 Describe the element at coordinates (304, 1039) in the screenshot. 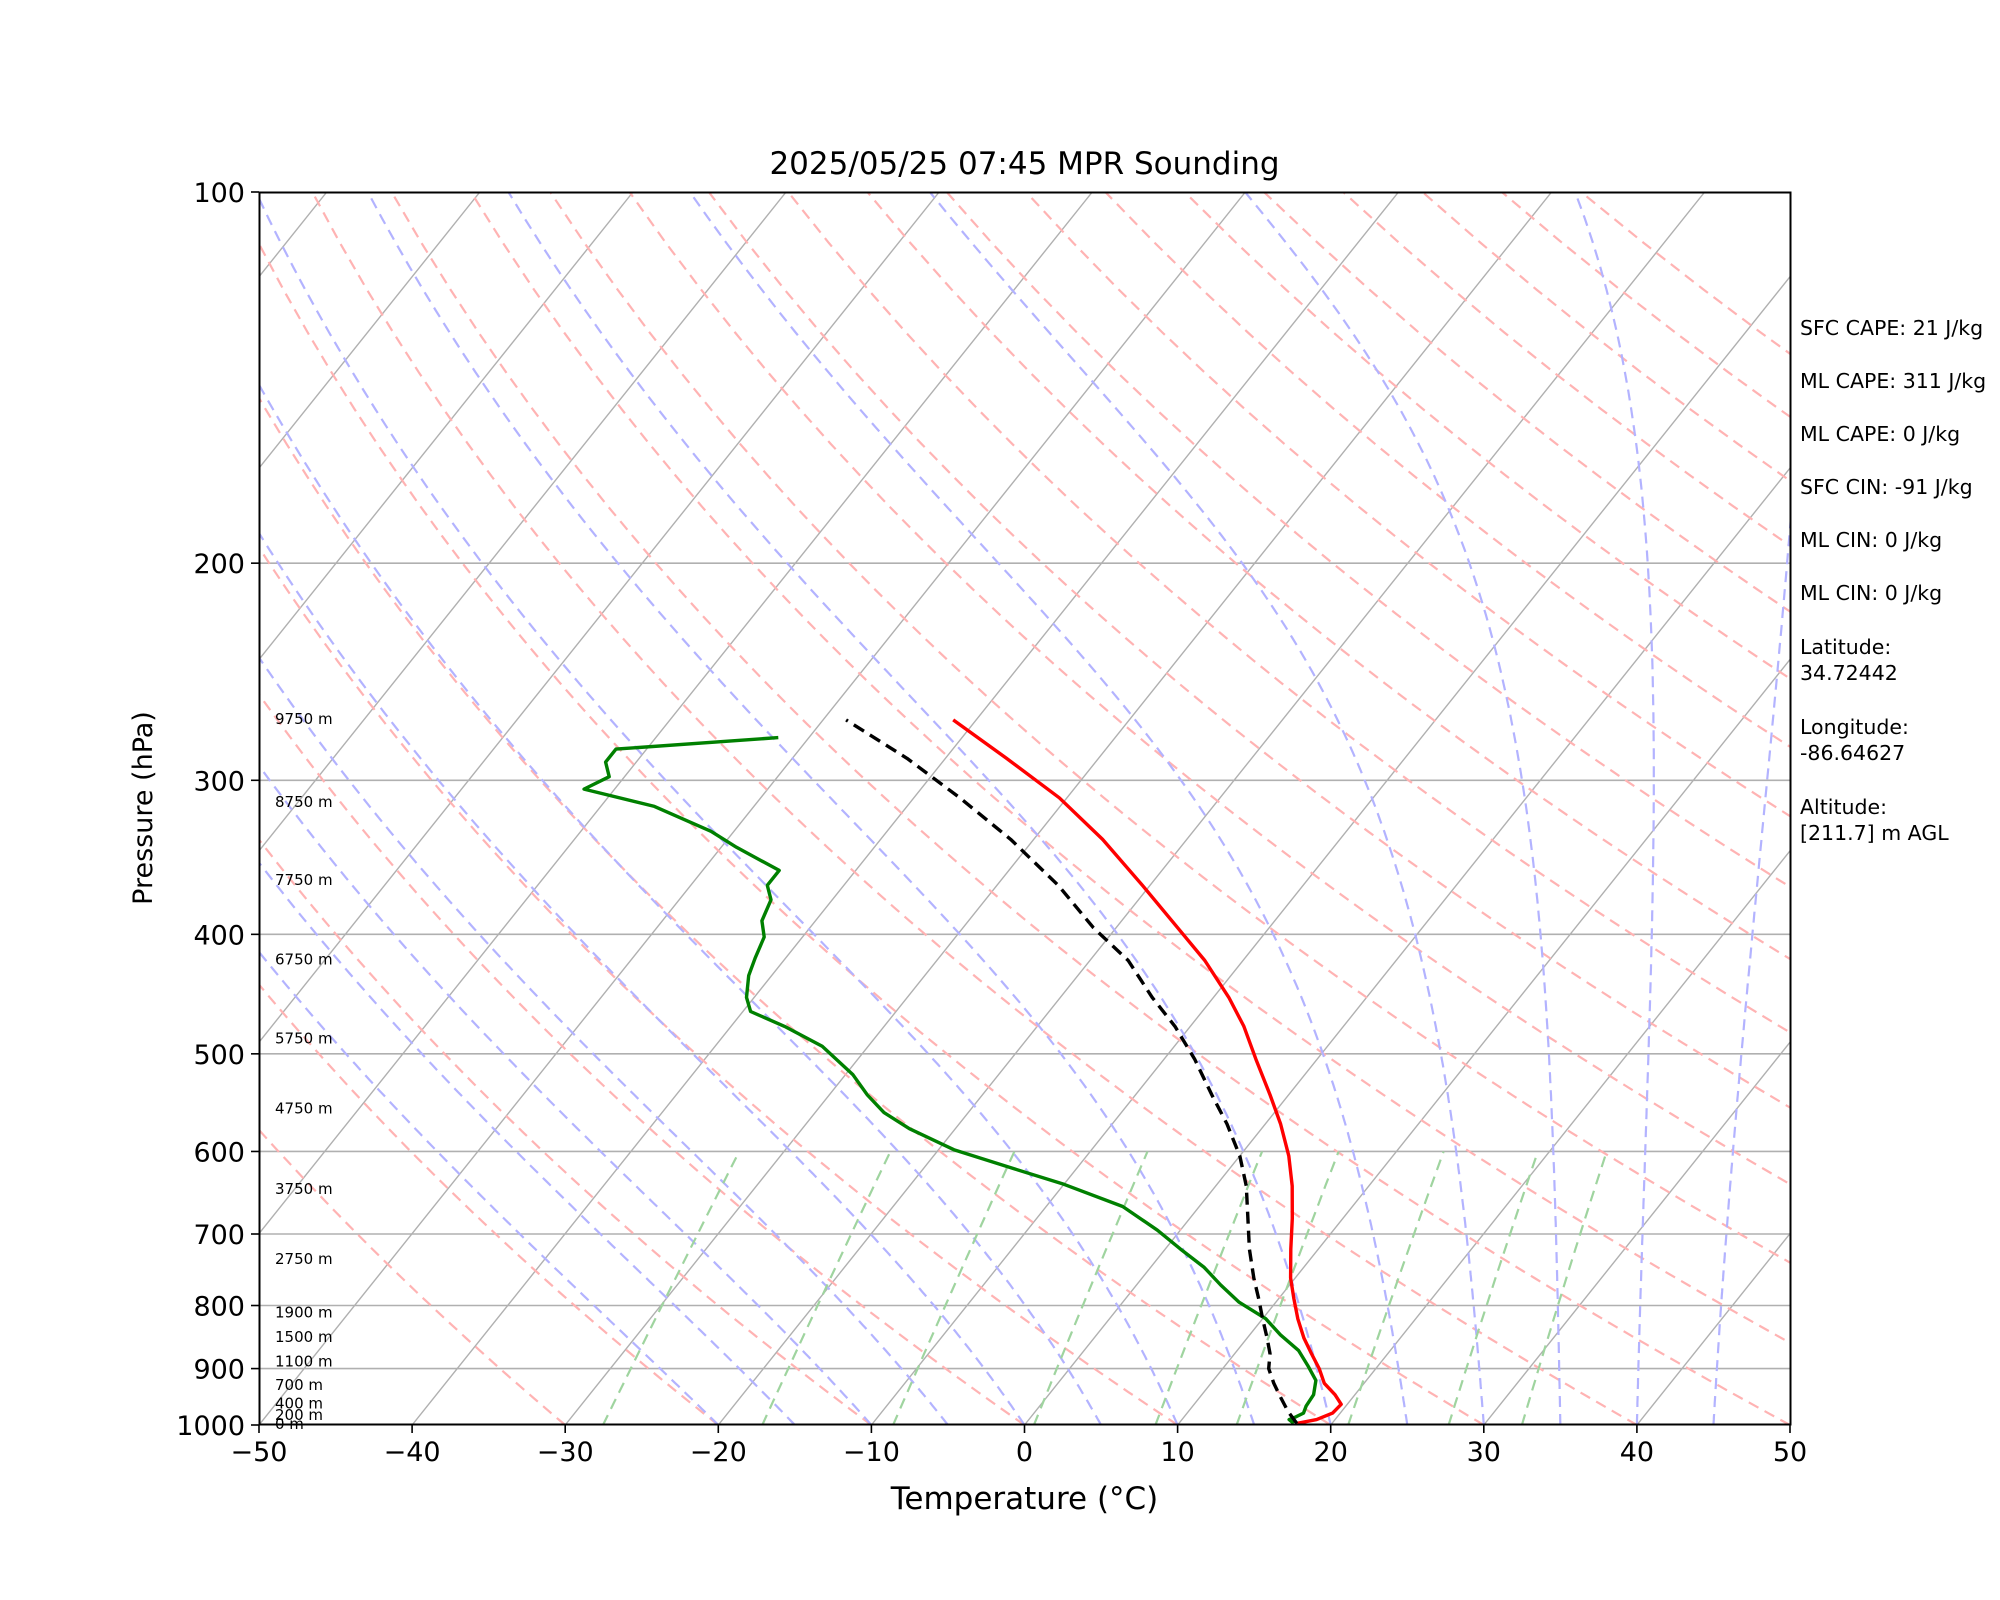

I see `height-label: 5750 m` at that location.